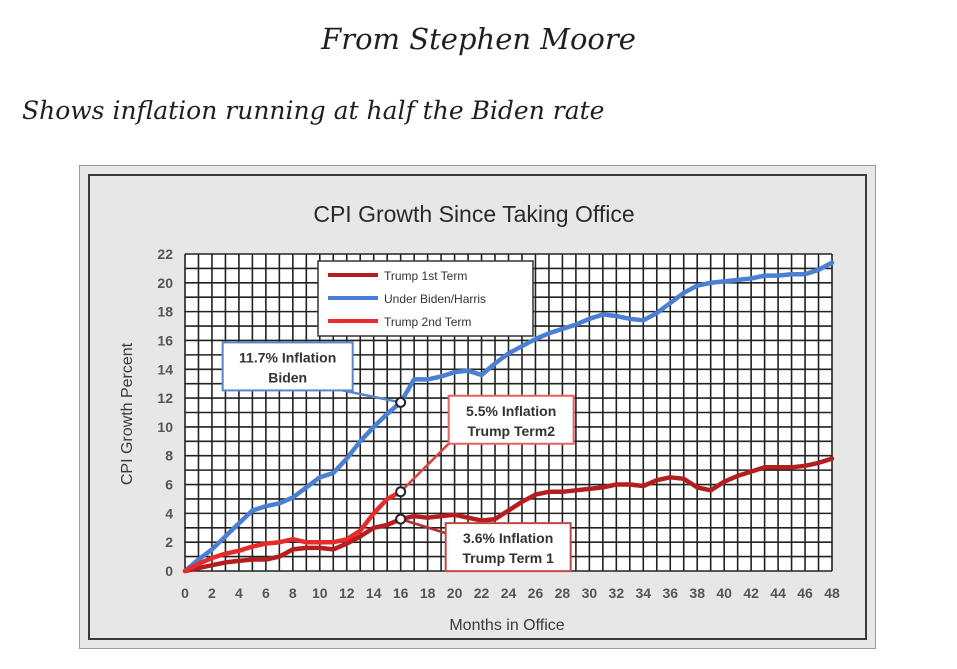 The image size is (957, 669). What do you see at coordinates (473, 214) in the screenshot?
I see `chart-title: CPI Growth Since Taking Office` at bounding box center [473, 214].